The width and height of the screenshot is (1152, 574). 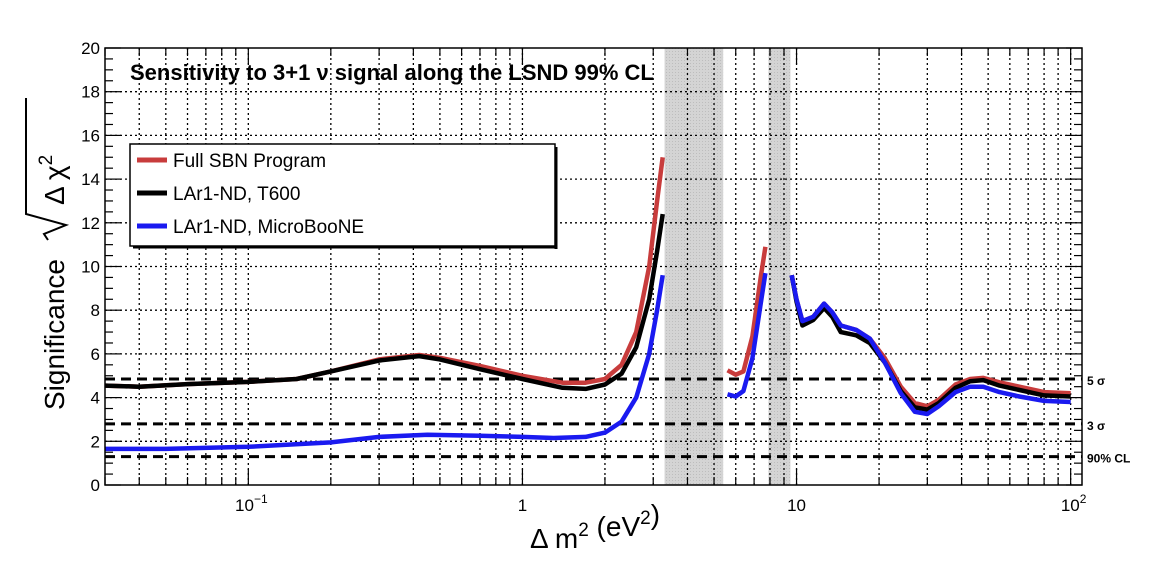 What do you see at coordinates (1096, 426) in the screenshot?
I see `reference-line-label: 3 σ` at bounding box center [1096, 426].